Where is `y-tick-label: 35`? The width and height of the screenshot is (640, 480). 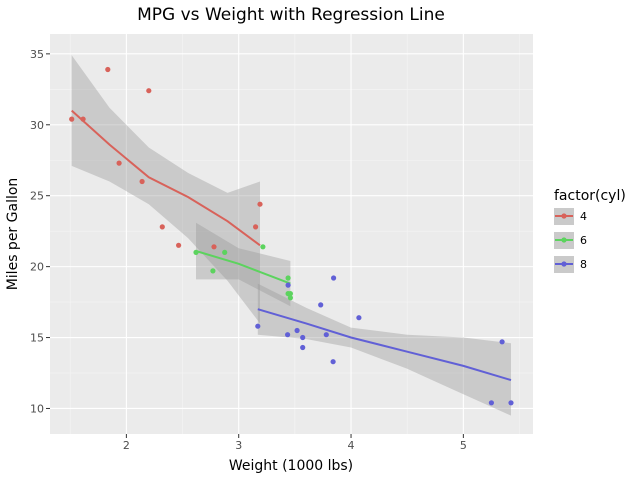 y-tick-label: 35 is located at coordinates (37, 54).